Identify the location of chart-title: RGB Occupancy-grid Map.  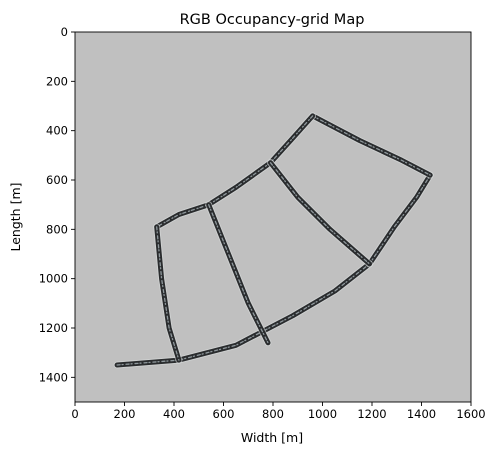
(272, 20).